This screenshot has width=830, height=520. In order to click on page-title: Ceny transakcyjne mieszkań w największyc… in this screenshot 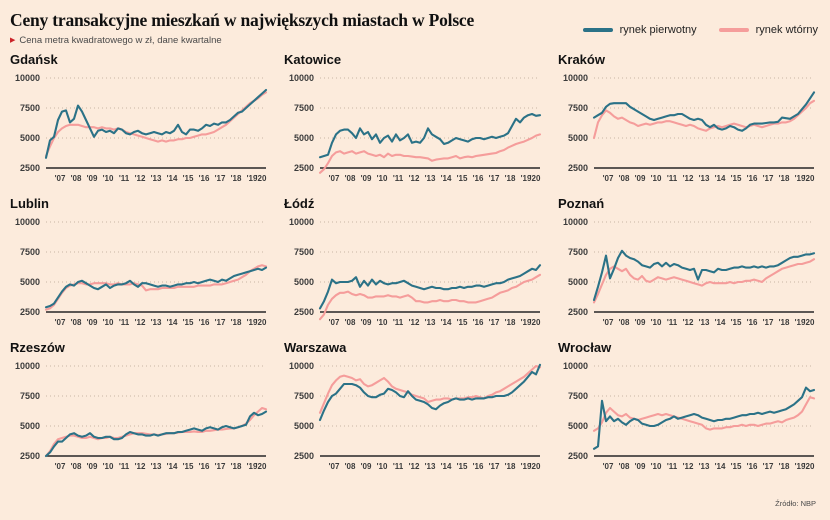, I will do `click(242, 20)`.